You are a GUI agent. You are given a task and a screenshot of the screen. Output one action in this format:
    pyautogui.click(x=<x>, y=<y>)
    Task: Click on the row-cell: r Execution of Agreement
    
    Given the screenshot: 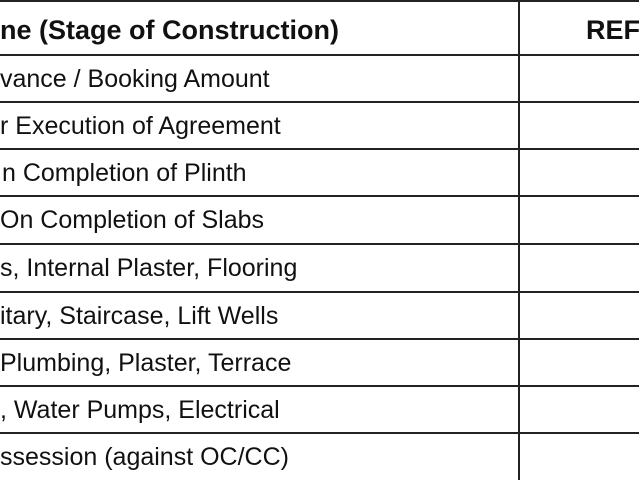 What is the action you would take?
    pyautogui.click(x=140, y=126)
    